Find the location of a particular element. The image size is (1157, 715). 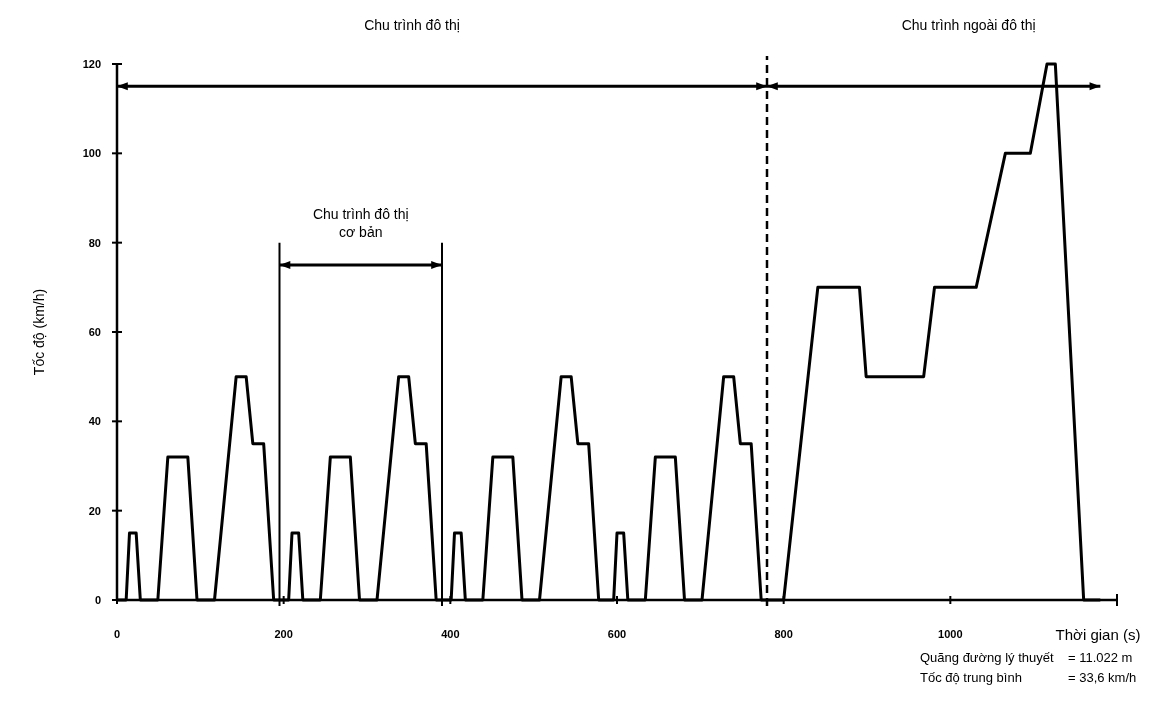

x-tick-label: 600 is located at coordinates (617, 634).